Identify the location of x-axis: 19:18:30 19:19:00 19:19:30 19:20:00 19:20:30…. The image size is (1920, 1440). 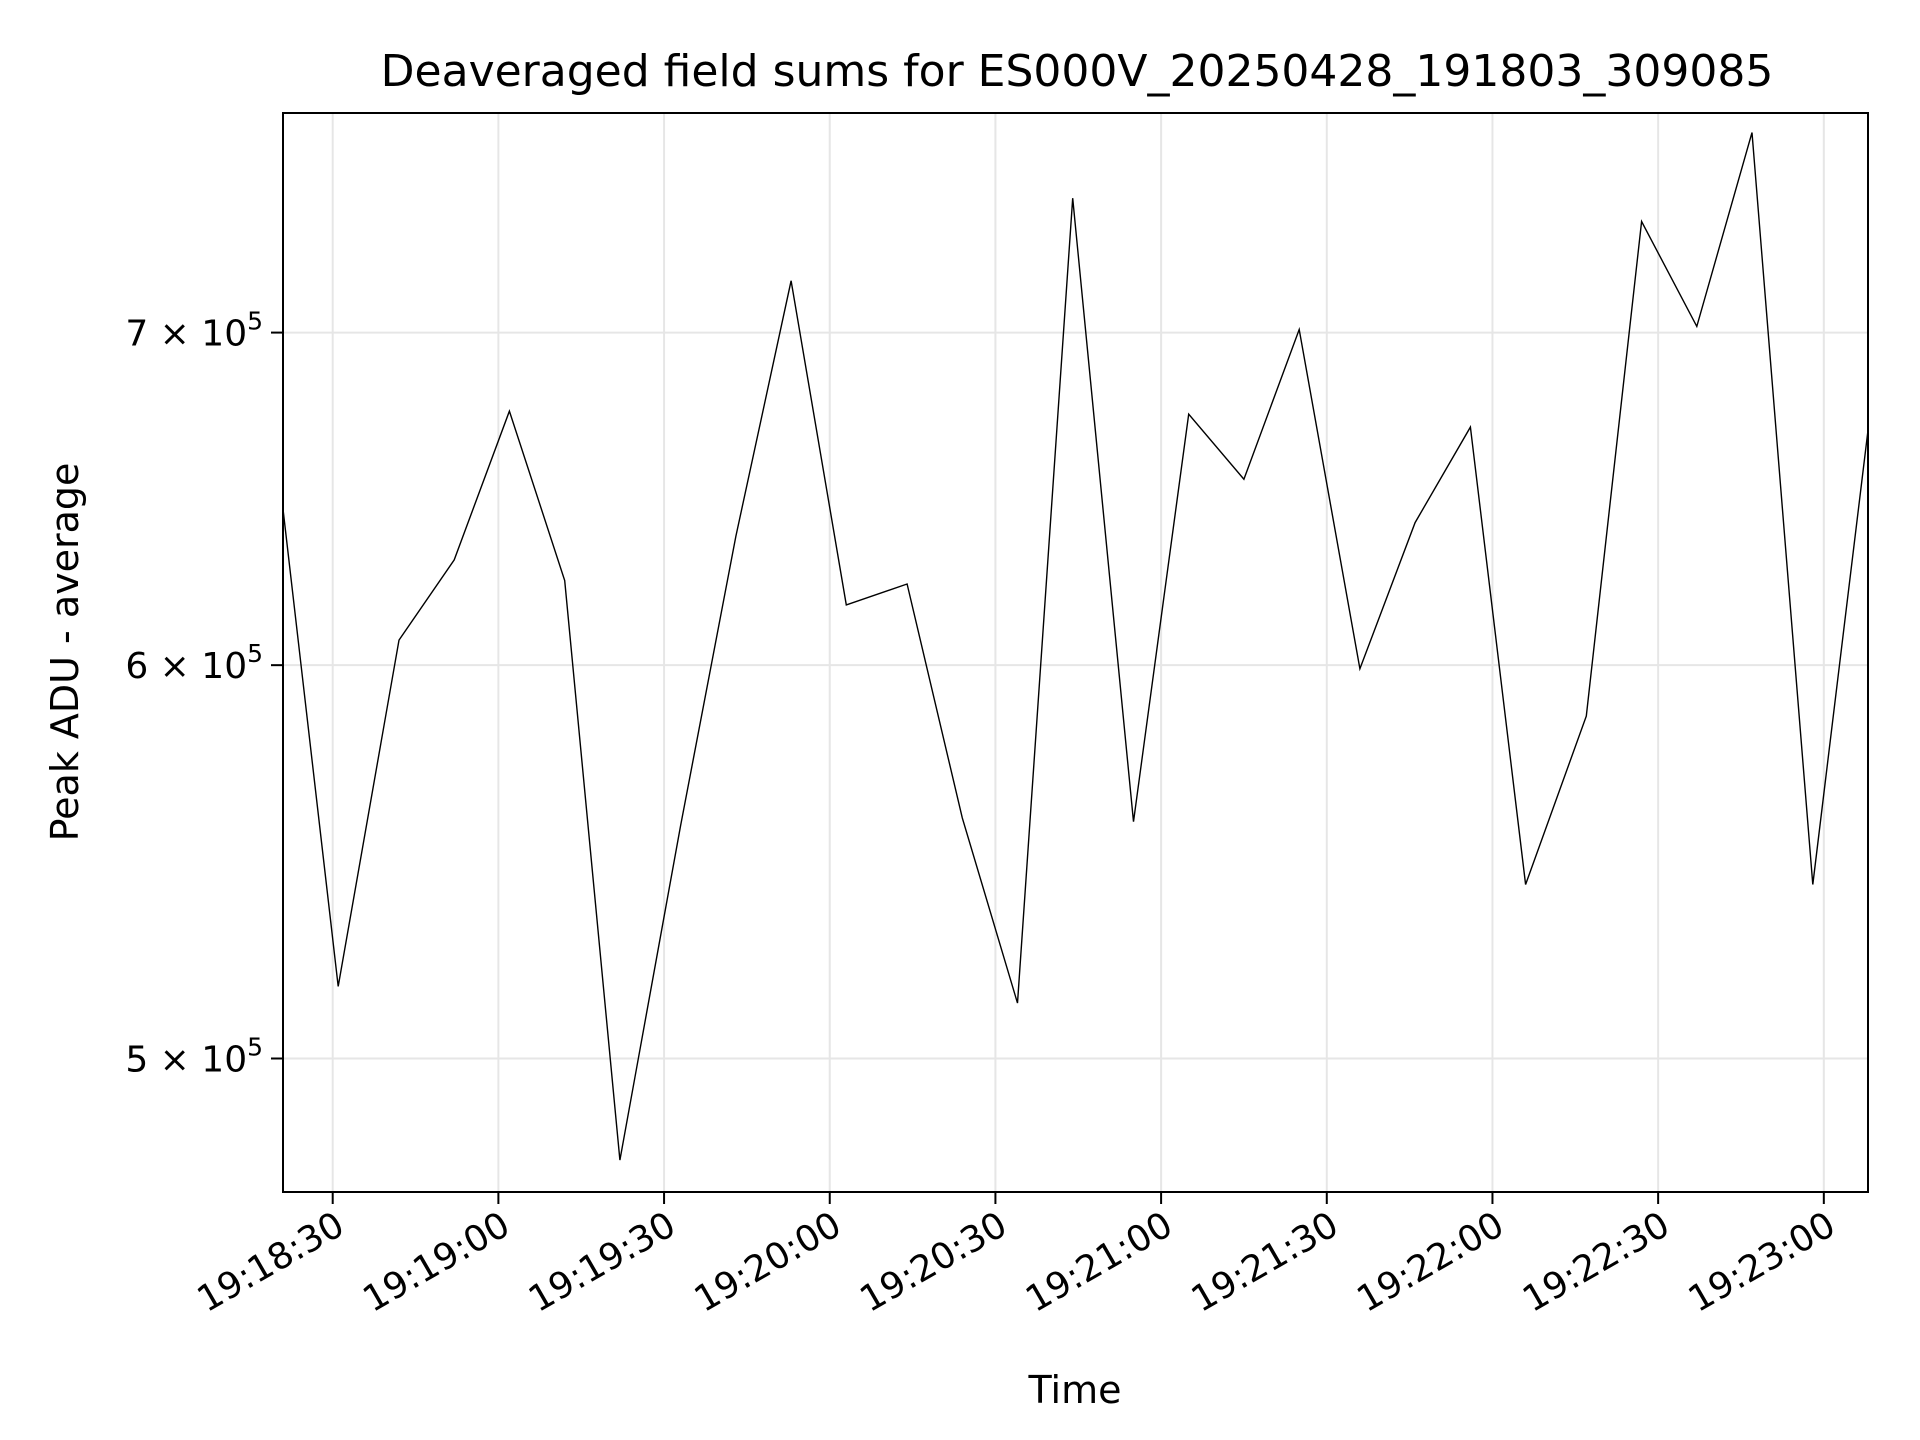
(1017, 1256).